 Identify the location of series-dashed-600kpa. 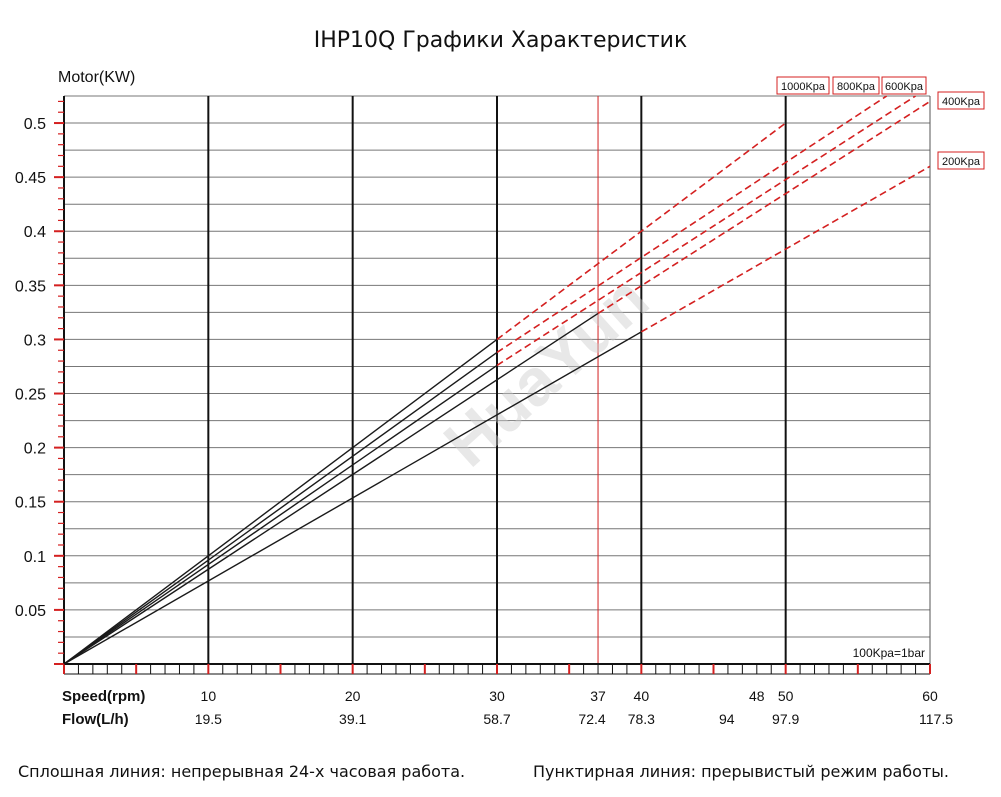
(706, 231).